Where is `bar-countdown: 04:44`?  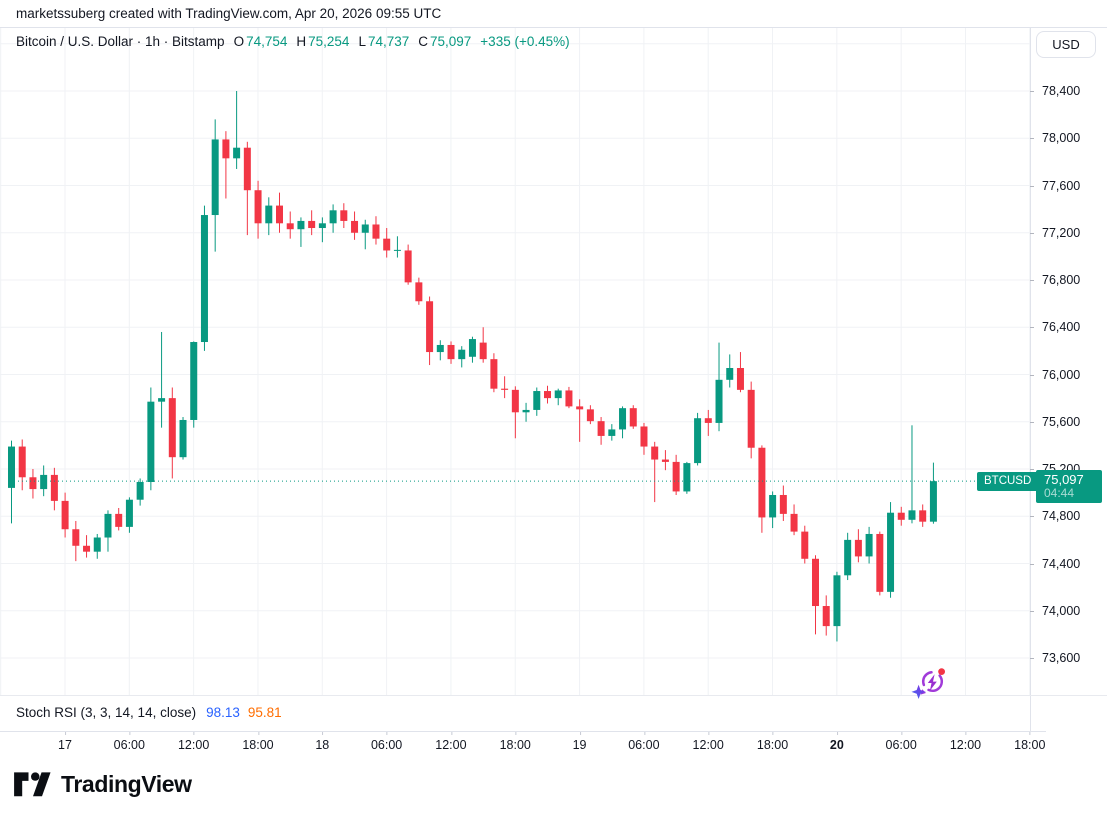
bar-countdown: 04:44 is located at coordinates (1059, 493).